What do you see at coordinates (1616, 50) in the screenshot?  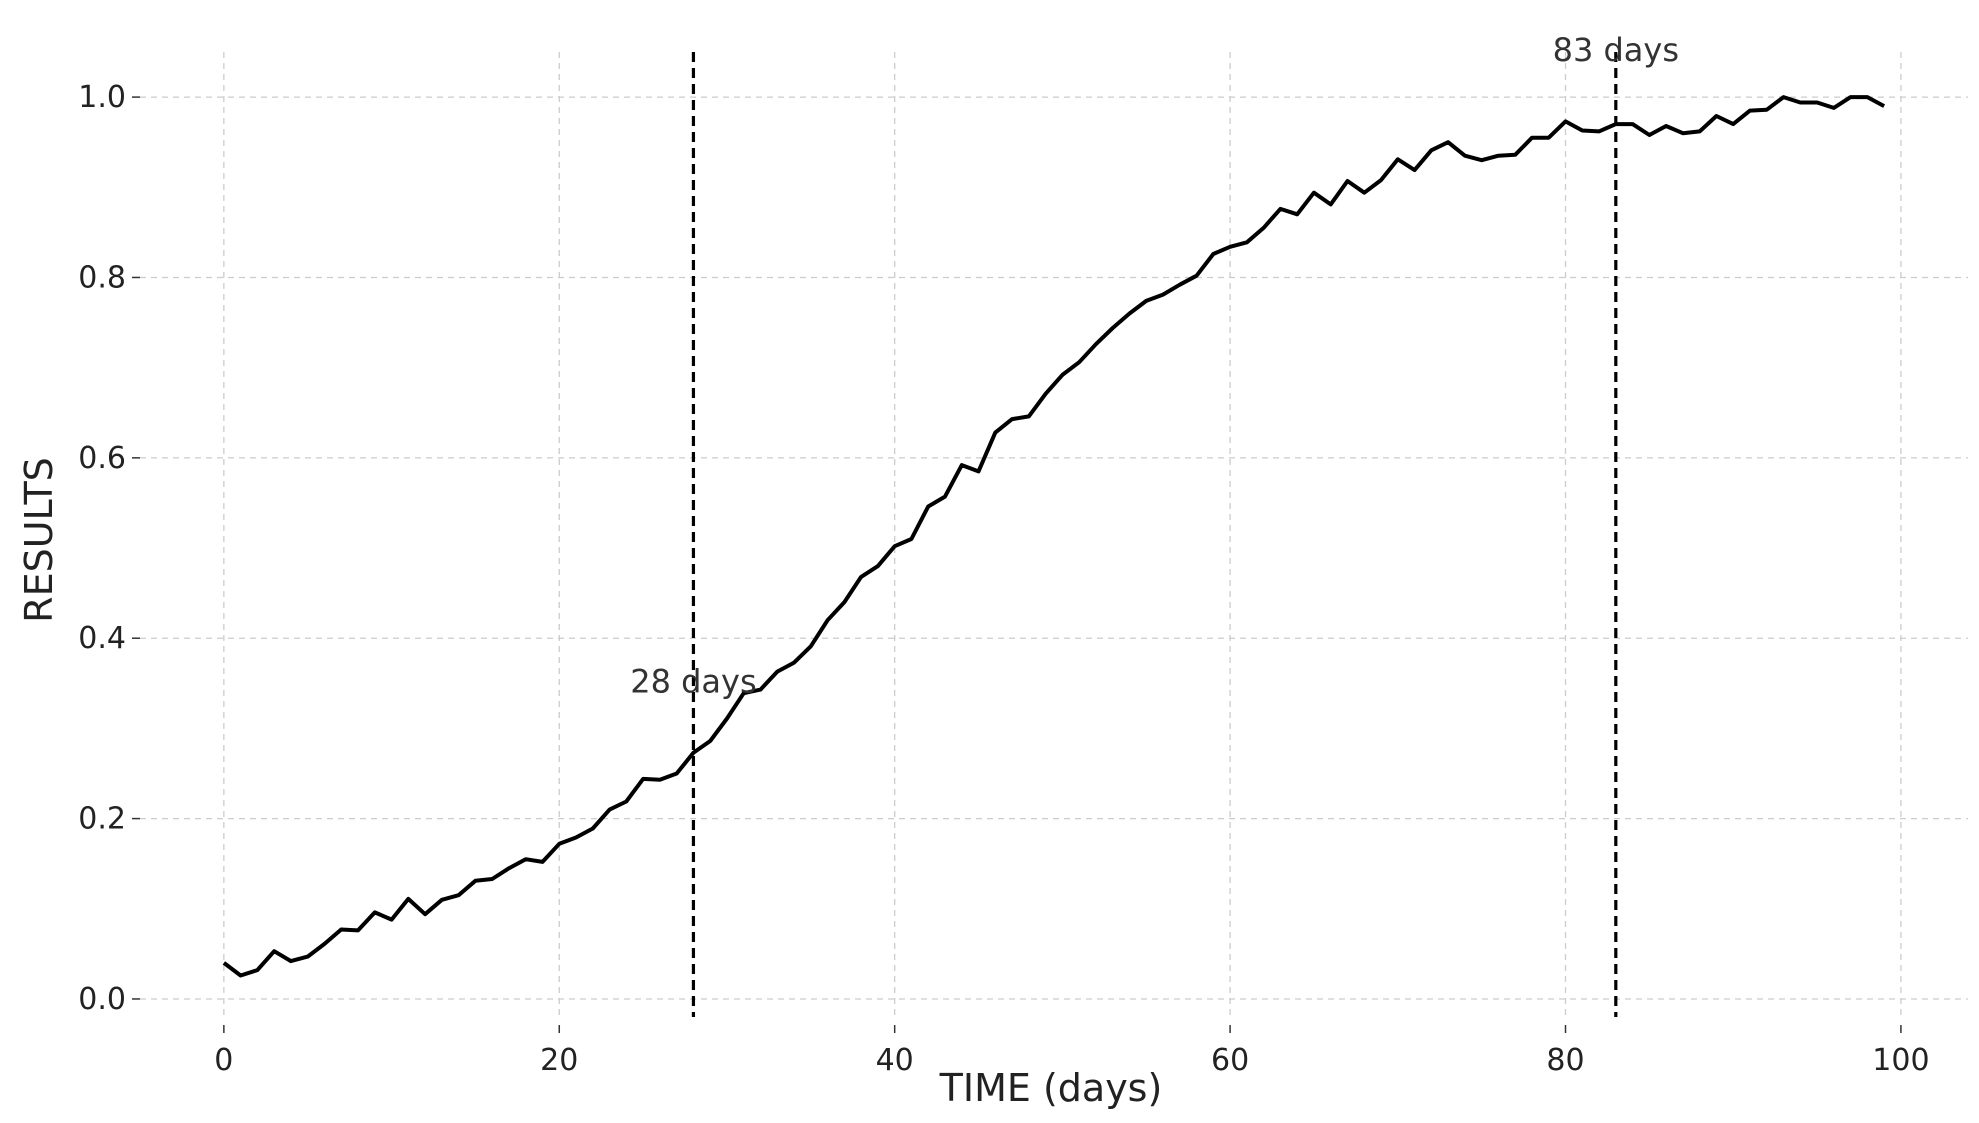 I see `annotation-label: 83 days` at bounding box center [1616, 50].